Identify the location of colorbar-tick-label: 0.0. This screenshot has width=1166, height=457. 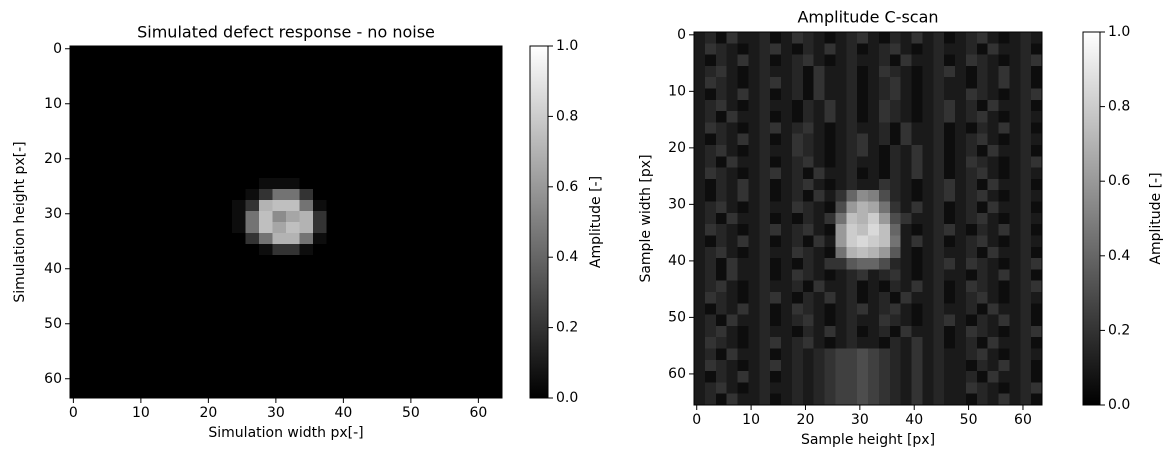
(1119, 405).